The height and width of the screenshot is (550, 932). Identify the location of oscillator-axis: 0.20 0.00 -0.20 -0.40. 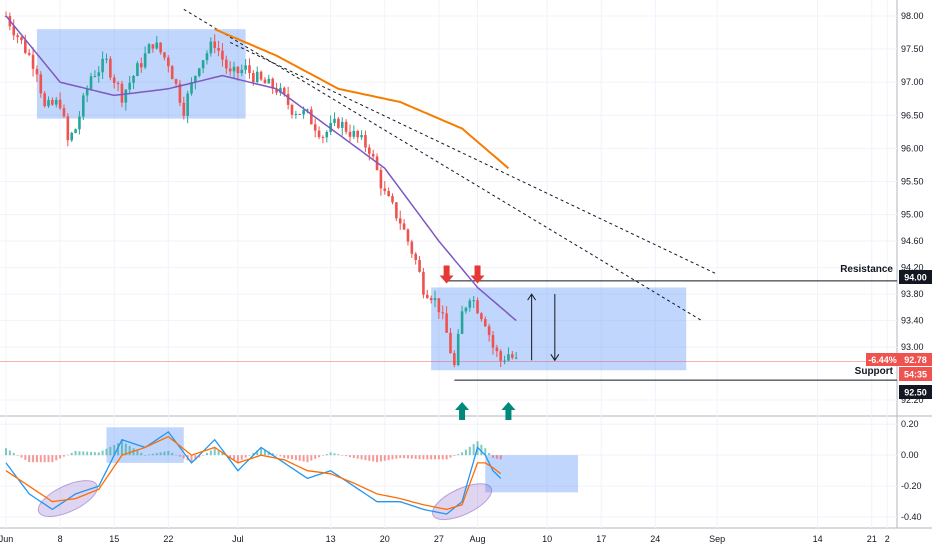
(911, 470).